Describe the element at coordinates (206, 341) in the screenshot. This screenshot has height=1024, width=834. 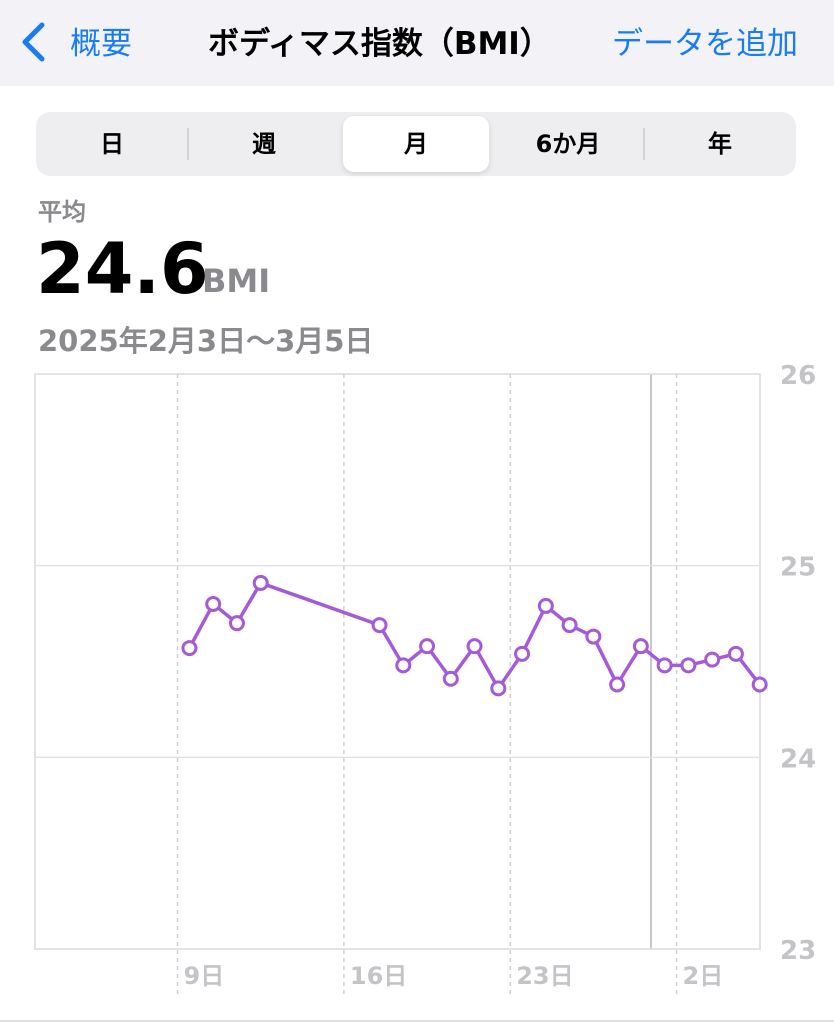
I see `date-range: 2025年2月3日〜3月5日` at that location.